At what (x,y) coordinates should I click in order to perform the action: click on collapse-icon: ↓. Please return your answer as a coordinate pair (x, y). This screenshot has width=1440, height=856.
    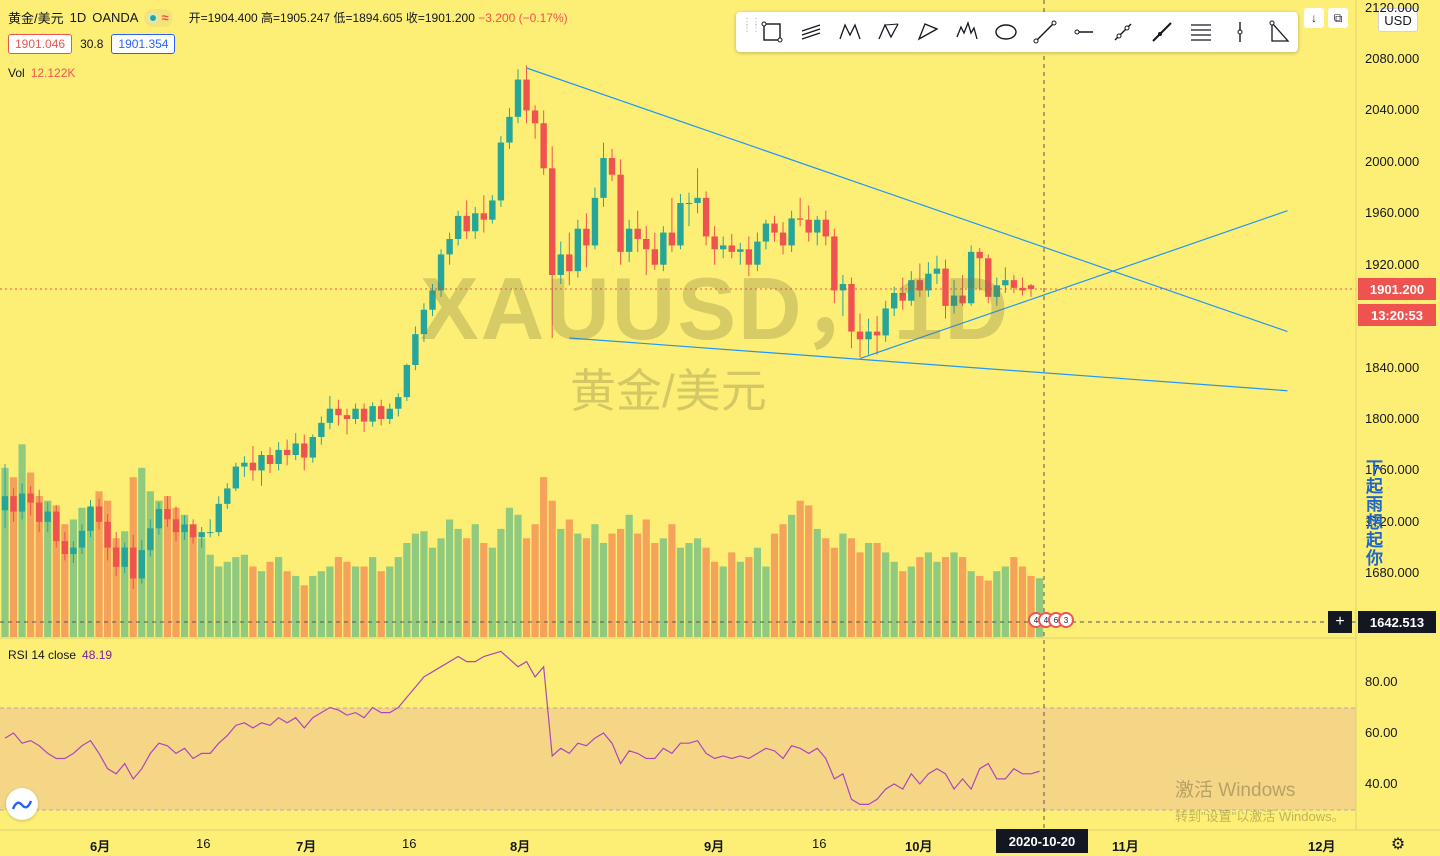
    Looking at the image, I should click on (1314, 18).